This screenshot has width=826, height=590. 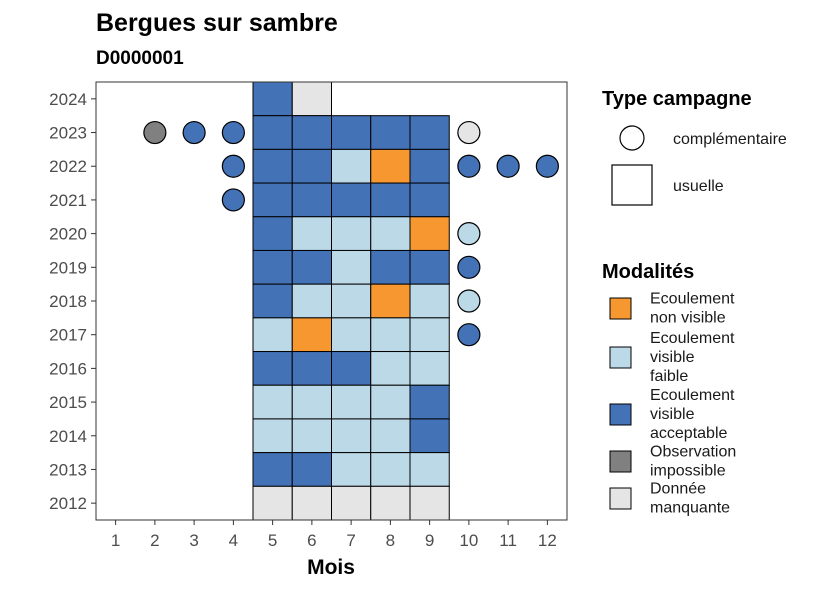 What do you see at coordinates (698, 186) in the screenshot?
I see `legend-type-label-usuelle: usuelle` at bounding box center [698, 186].